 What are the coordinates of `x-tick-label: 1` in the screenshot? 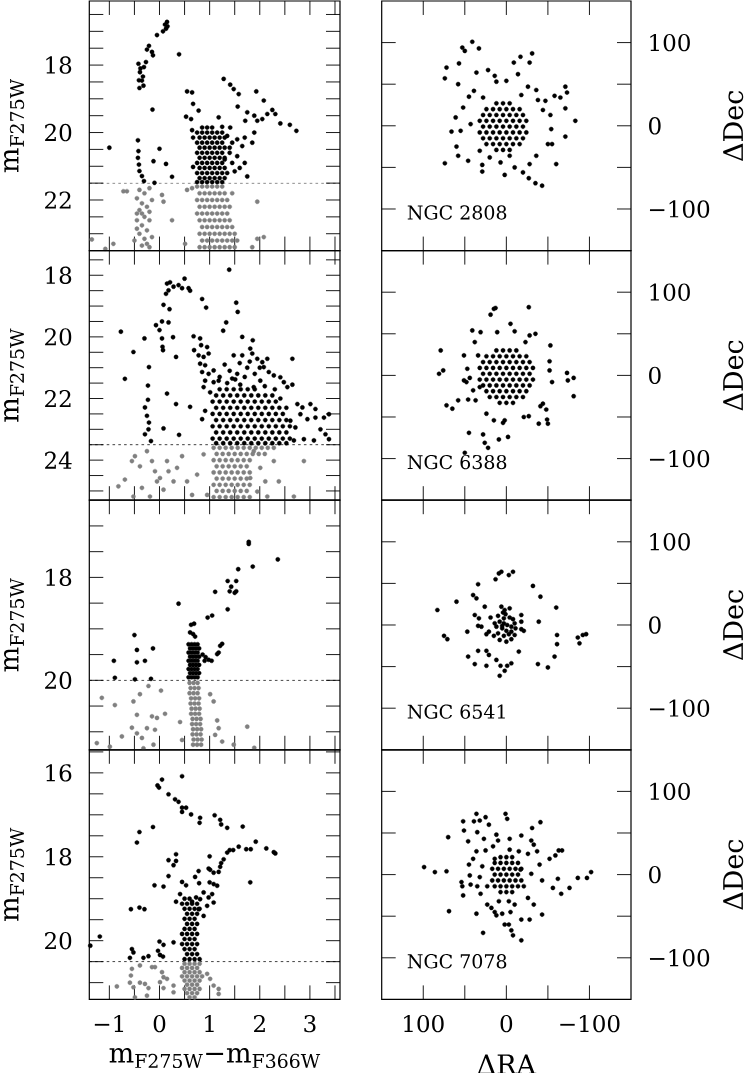 It's located at (209, 1023).